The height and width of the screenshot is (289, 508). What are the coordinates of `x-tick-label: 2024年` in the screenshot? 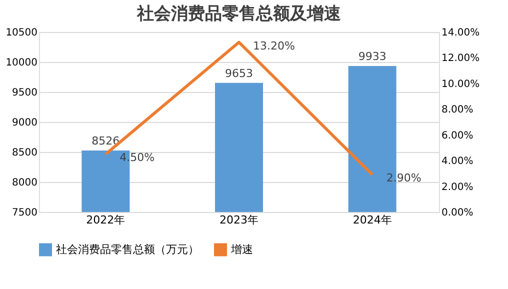 It's located at (372, 220).